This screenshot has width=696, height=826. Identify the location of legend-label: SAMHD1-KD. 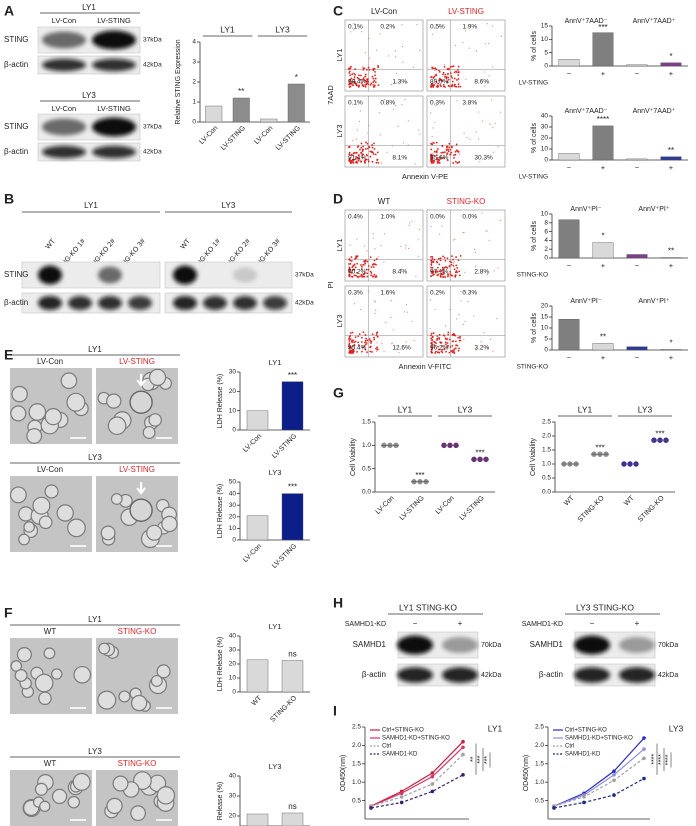
(583, 755).